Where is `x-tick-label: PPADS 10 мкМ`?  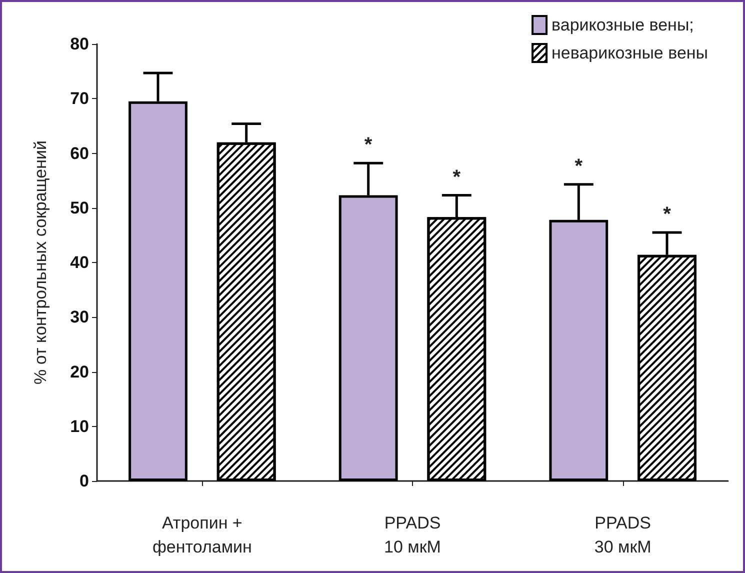 x-tick-label: PPADS 10 мкМ is located at coordinates (412, 535).